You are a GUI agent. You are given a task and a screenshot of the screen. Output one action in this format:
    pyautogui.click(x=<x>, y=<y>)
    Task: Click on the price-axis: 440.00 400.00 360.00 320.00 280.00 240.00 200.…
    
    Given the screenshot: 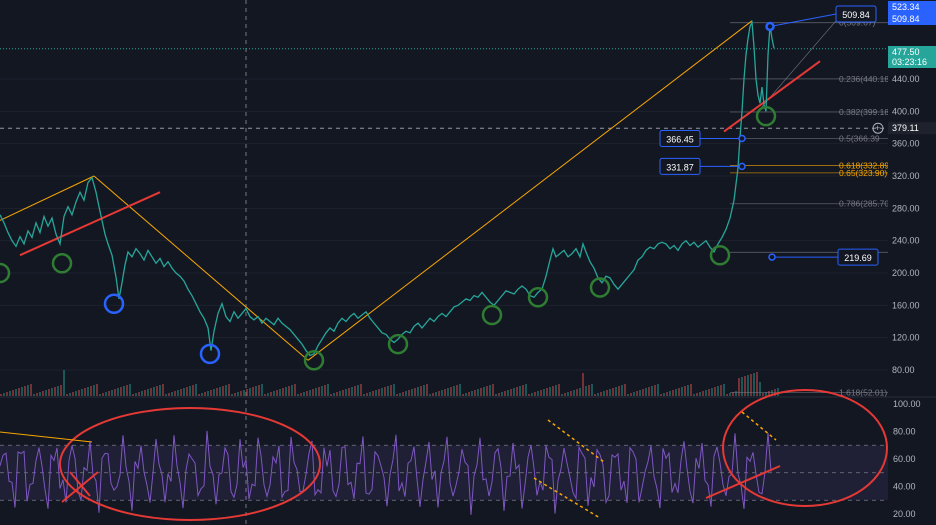 What is the action you would take?
    pyautogui.click(x=904, y=198)
    